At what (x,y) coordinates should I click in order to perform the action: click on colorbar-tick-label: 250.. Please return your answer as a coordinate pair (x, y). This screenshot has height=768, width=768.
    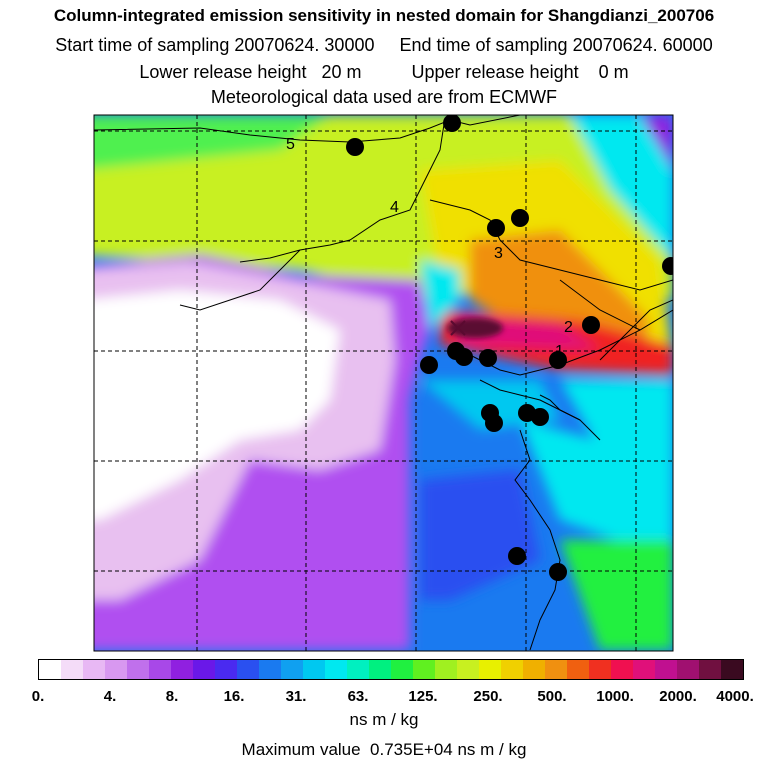
    Looking at the image, I should click on (488, 696).